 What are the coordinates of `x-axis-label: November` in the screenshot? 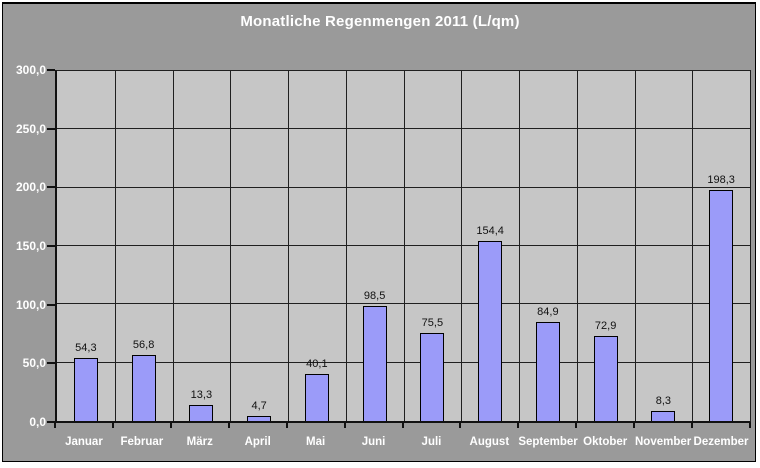 It's located at (663, 442).